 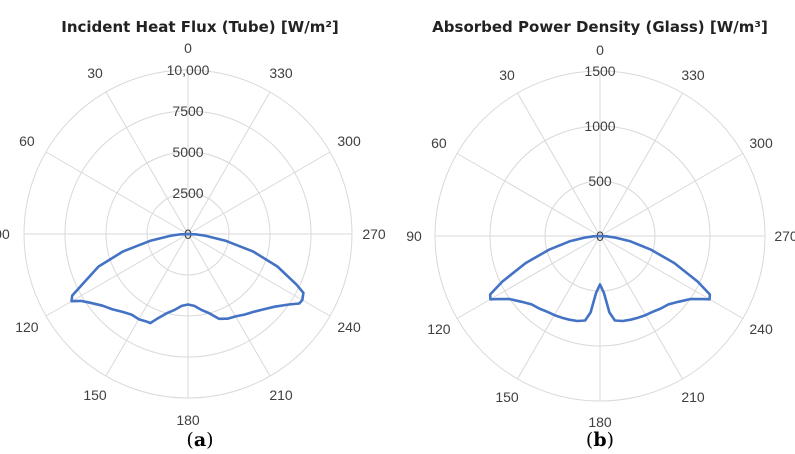 I want to click on series-layer-b, so click(x=600, y=278).